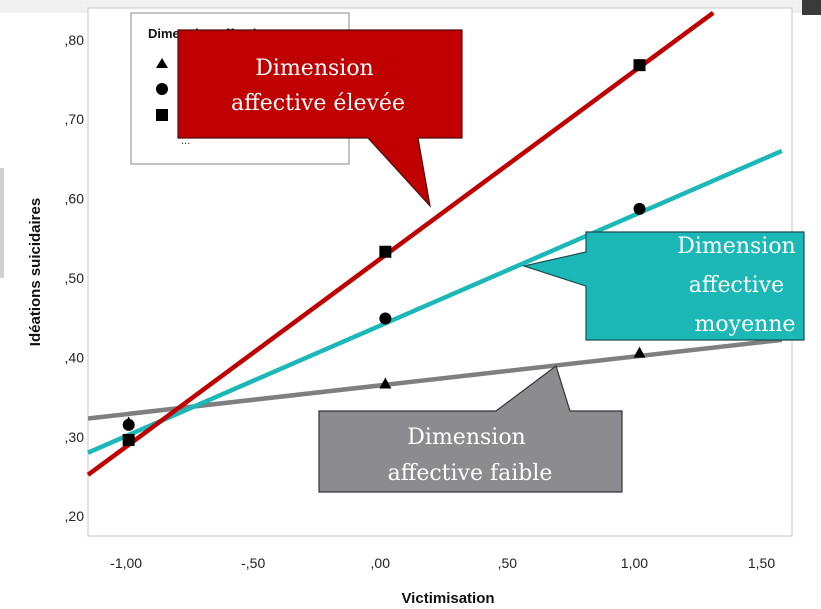 The height and width of the screenshot is (609, 821). What do you see at coordinates (162, 115) in the screenshot?
I see `legend-square-marker` at bounding box center [162, 115].